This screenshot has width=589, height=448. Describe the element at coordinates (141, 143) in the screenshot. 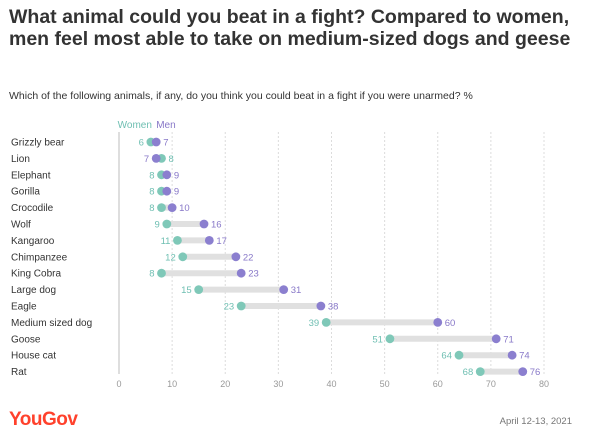

I see `women-value-label: 6` at that location.